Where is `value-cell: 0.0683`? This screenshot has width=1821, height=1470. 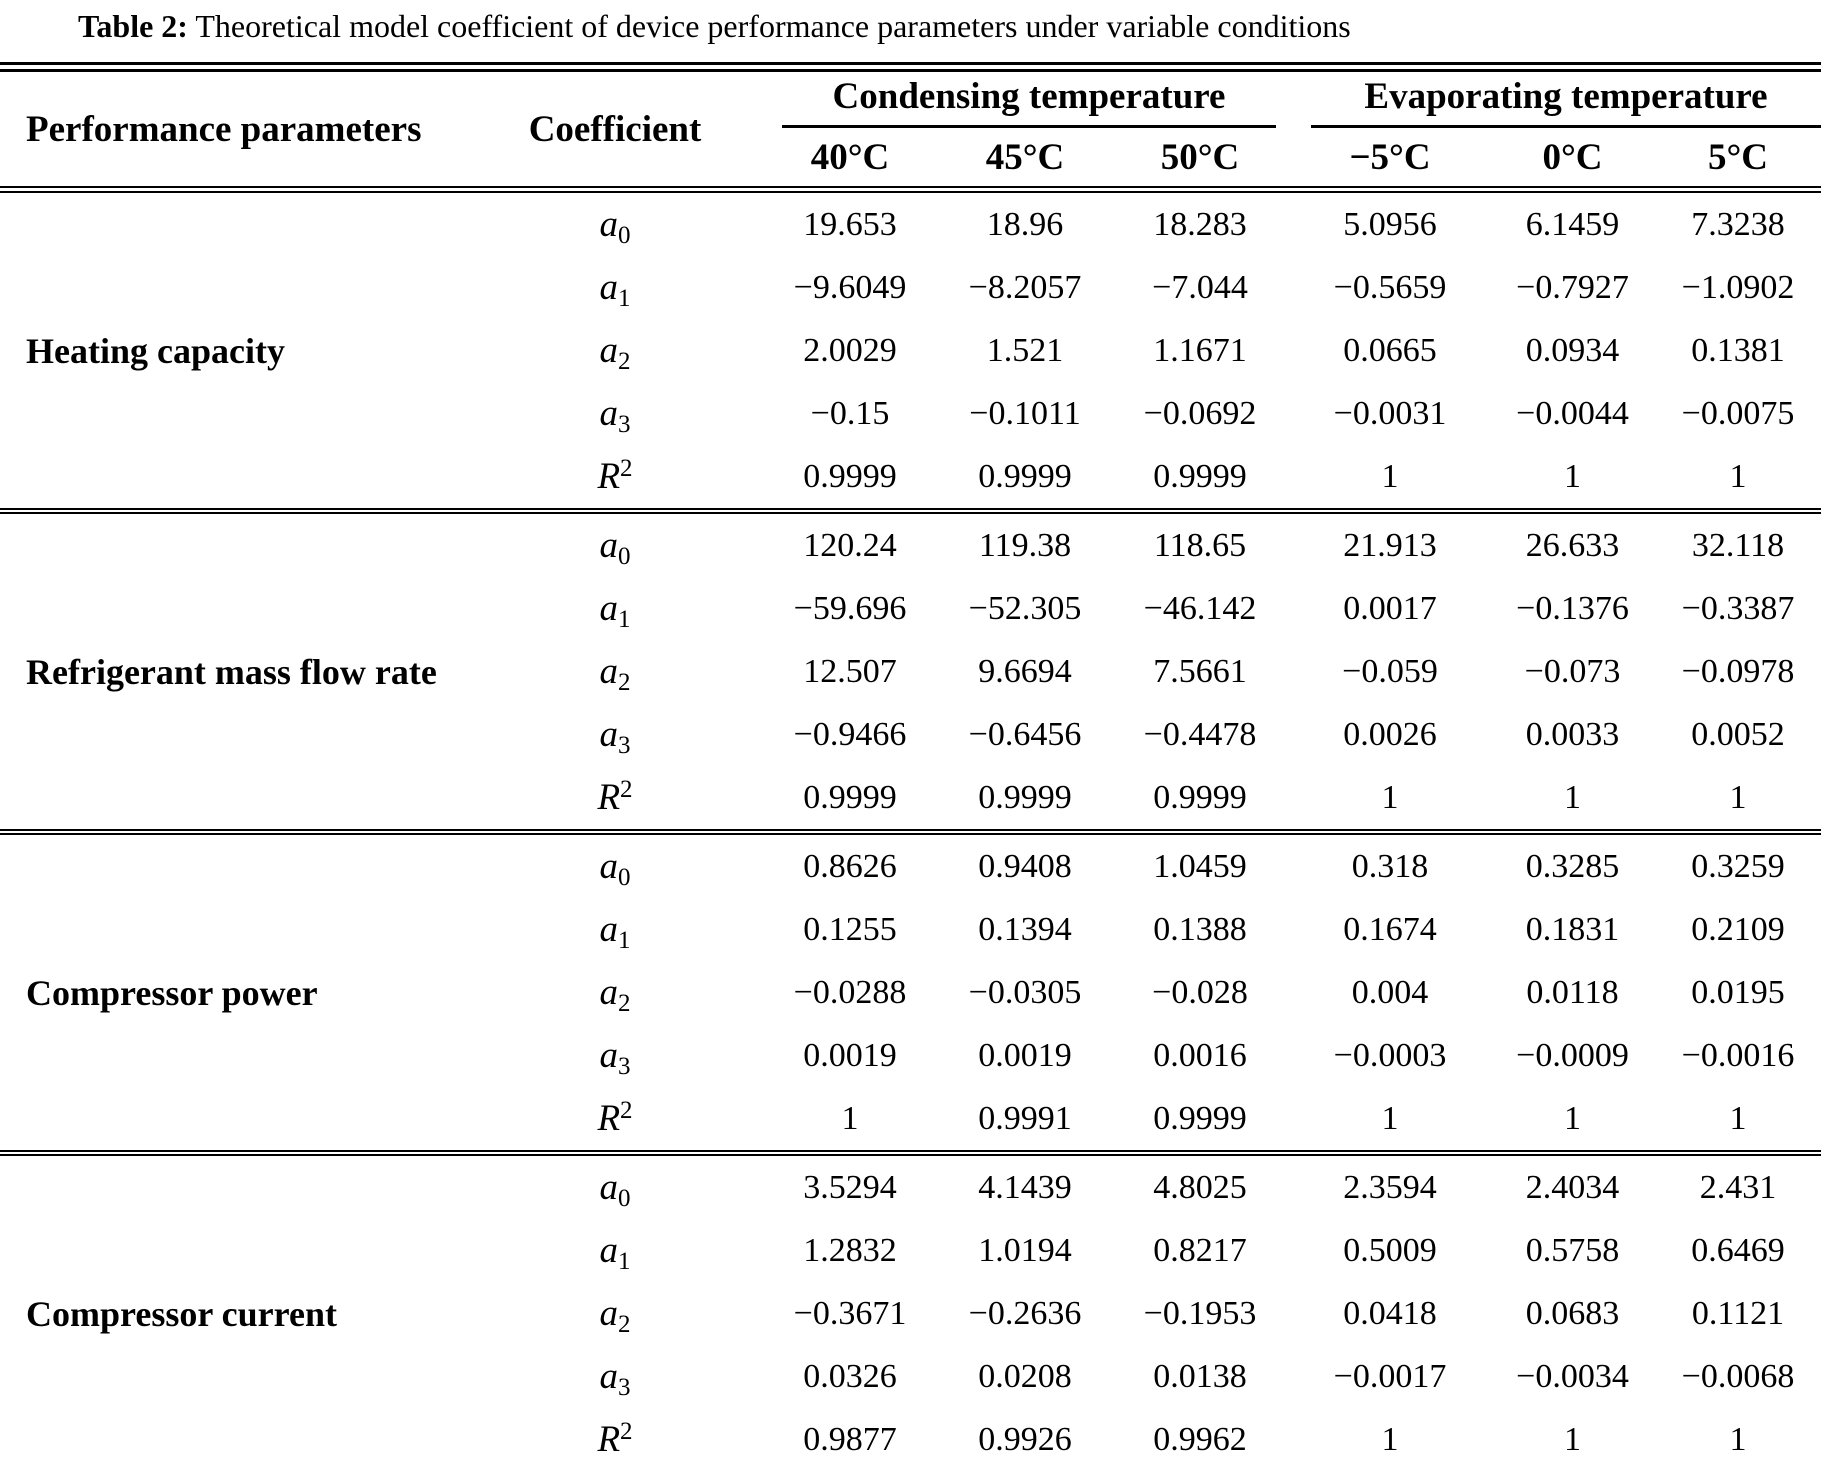 value-cell: 0.0683 is located at coordinates (1572, 1313).